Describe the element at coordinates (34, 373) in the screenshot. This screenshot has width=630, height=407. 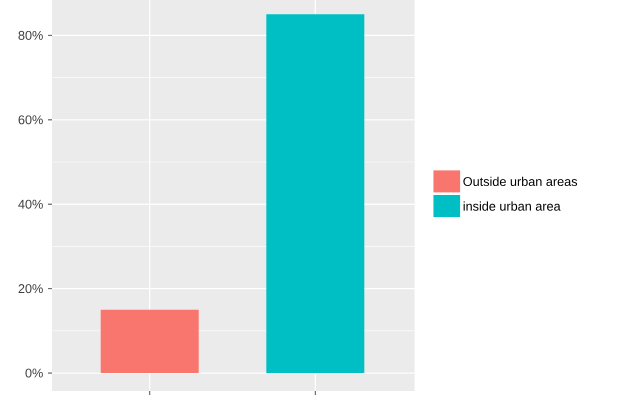
I see `y-tick-label: 0%` at that location.